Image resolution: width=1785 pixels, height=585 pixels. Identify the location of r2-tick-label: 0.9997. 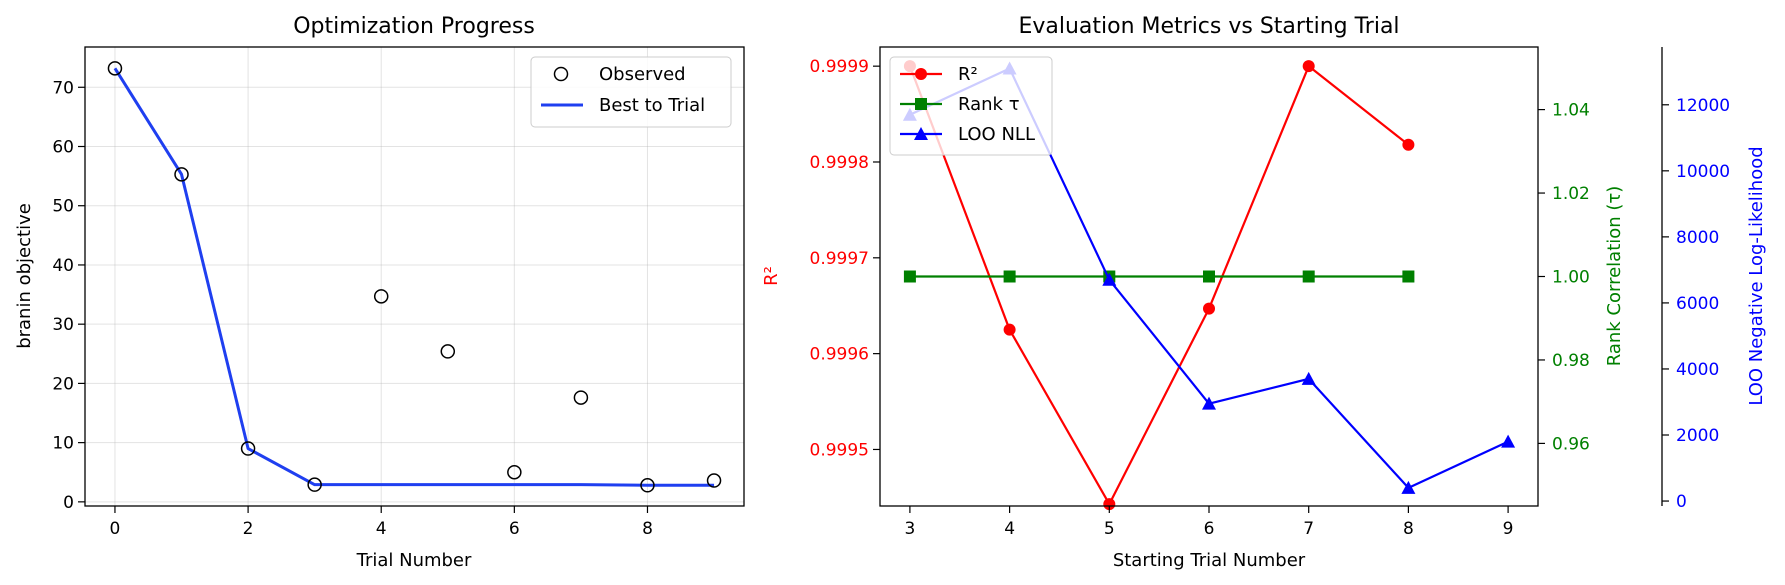
(839, 259).